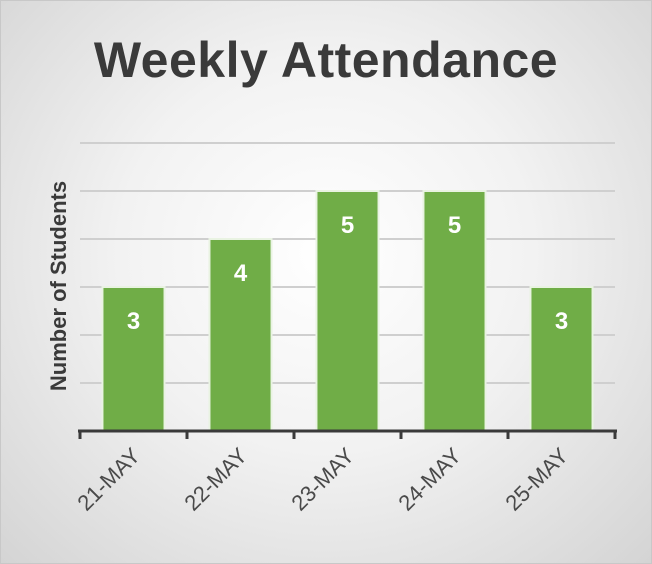 This screenshot has width=652, height=564. I want to click on x-tick-label: 24-MAY, so click(429, 479).